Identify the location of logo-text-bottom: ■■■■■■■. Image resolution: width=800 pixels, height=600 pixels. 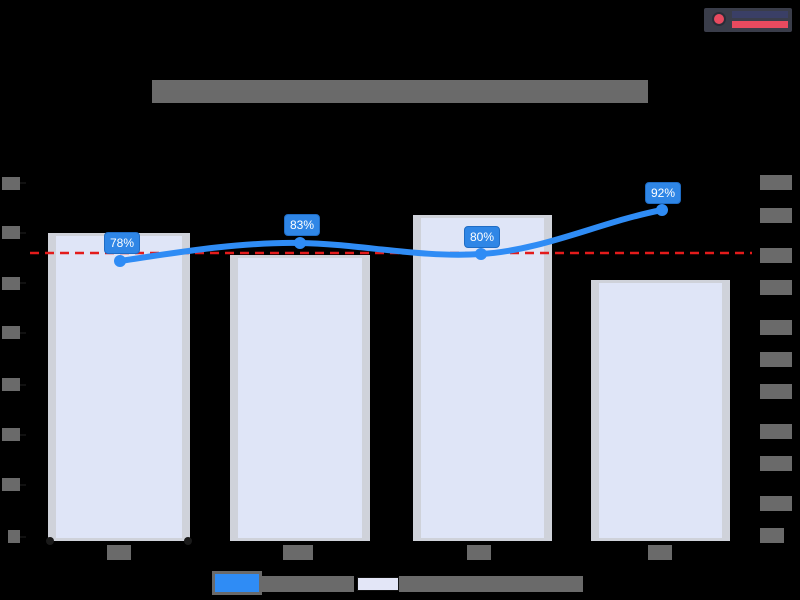
(760, 24).